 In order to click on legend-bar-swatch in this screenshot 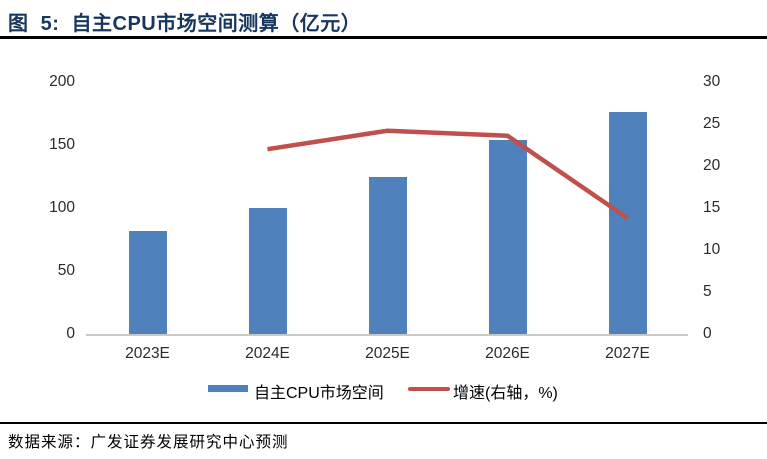, I will do `click(228, 388)`.